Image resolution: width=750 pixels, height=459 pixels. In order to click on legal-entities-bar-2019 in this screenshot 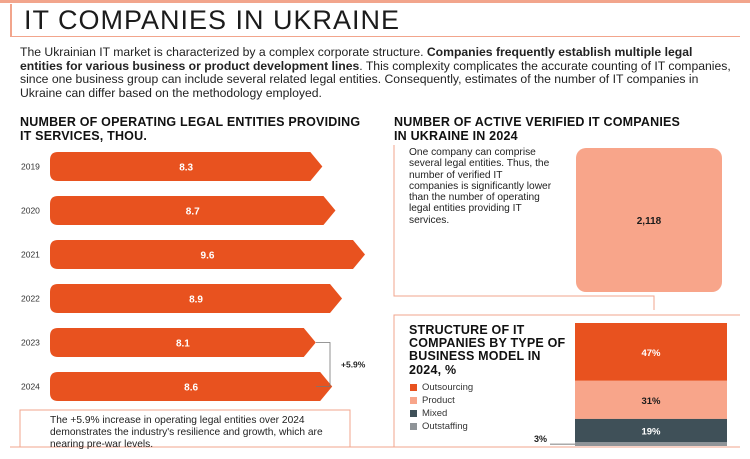, I will do `click(186, 166)`.